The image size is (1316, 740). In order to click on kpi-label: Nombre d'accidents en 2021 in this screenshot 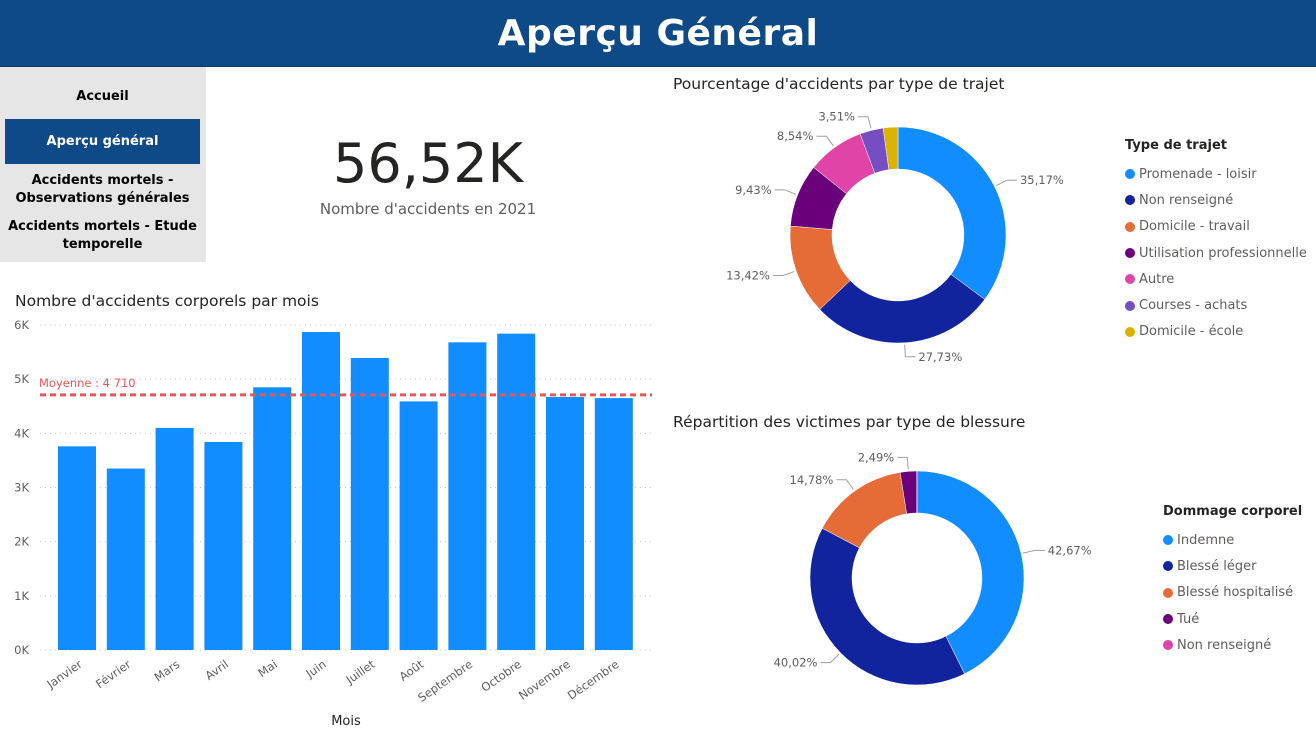, I will do `click(428, 209)`.